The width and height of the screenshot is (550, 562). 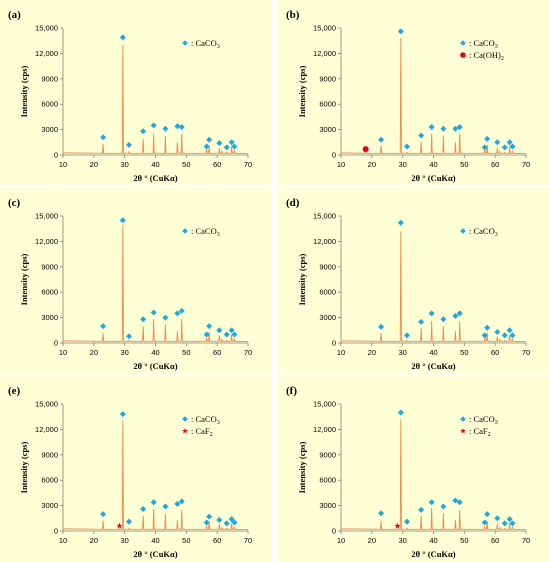 I want to click on panel-label: (b), so click(x=293, y=15).